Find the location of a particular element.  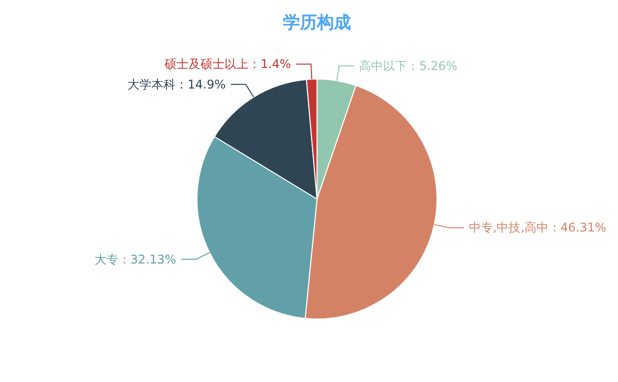

slice-label: 高中以下：5.26% is located at coordinates (408, 65).